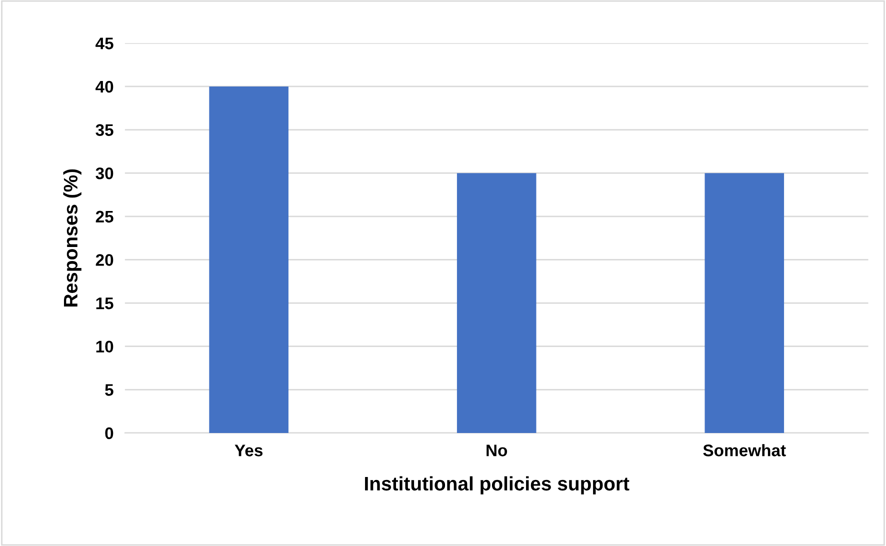 The image size is (886, 546). Describe the element at coordinates (72, 237) in the screenshot. I see `y-axis-title: Responses (%)` at that location.